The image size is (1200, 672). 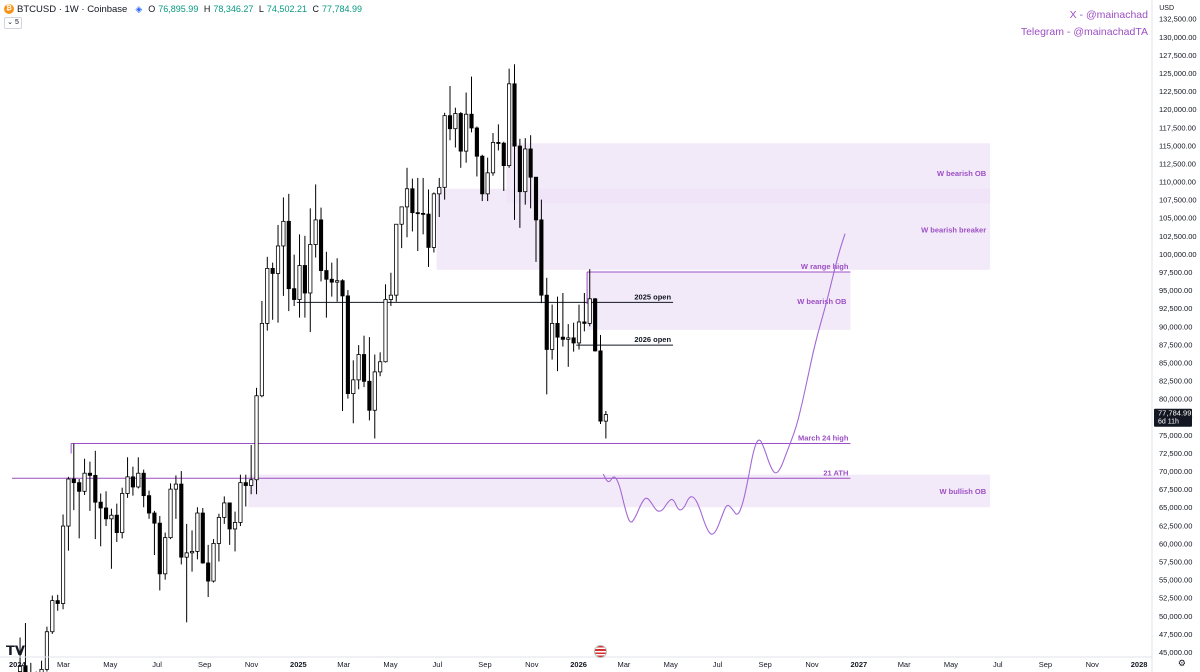 What do you see at coordinates (600, 651) in the screenshot?
I see `us-flag-icon` at bounding box center [600, 651].